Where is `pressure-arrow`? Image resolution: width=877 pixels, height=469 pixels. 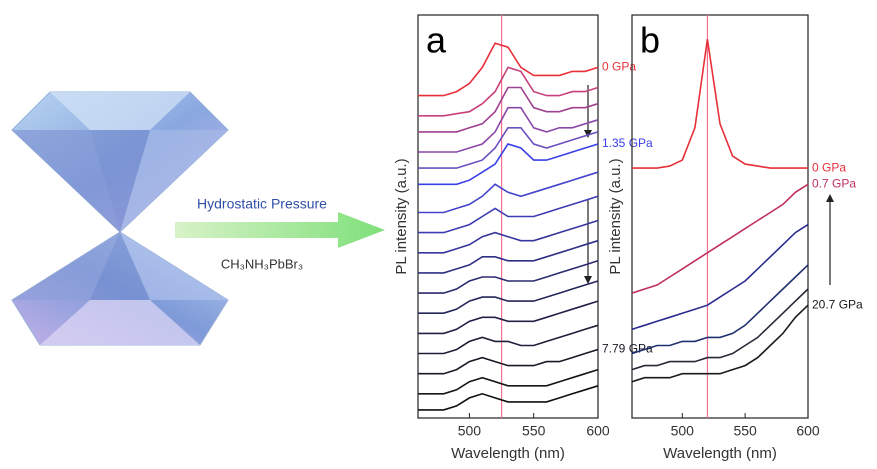
pressure-arrow is located at coordinates (280, 230).